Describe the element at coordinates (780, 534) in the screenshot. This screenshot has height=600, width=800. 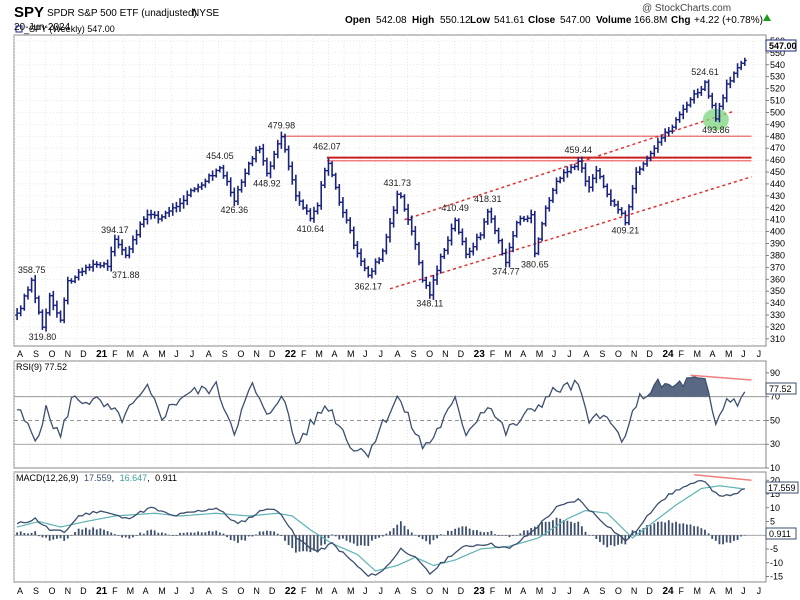
I see `hist-last-value: 0.911` at that location.